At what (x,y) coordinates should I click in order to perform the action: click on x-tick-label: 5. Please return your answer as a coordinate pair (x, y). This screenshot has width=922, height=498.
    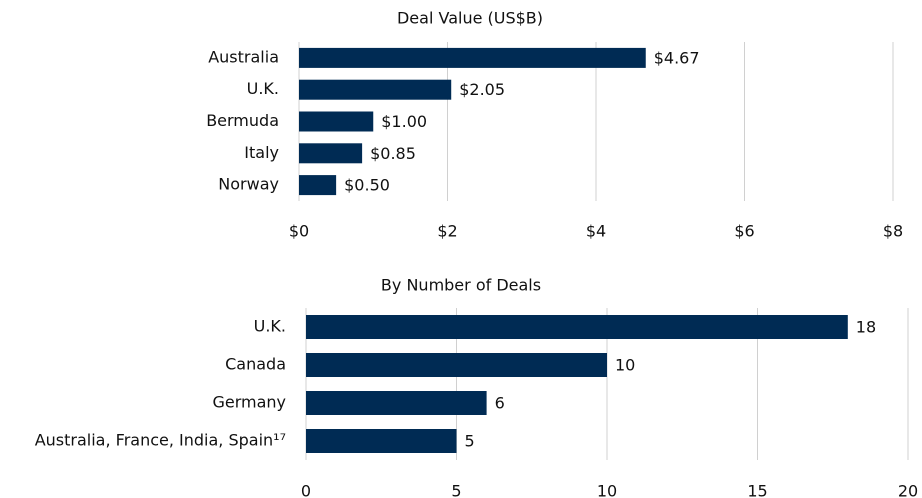
    Looking at the image, I should click on (456, 490).